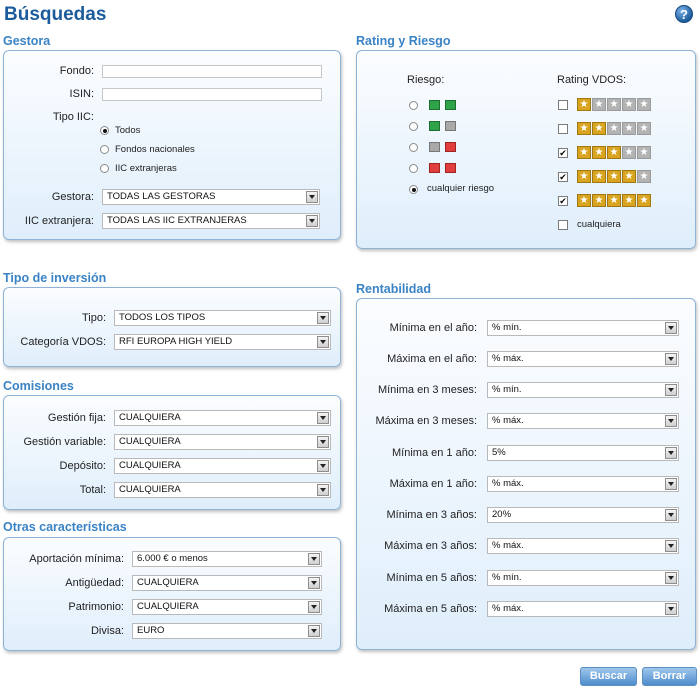 Image resolution: width=700 pixels, height=690 pixels. Describe the element at coordinates (583, 609) in the screenshot. I see `maxima-5-anios-select: % máx.` at that location.